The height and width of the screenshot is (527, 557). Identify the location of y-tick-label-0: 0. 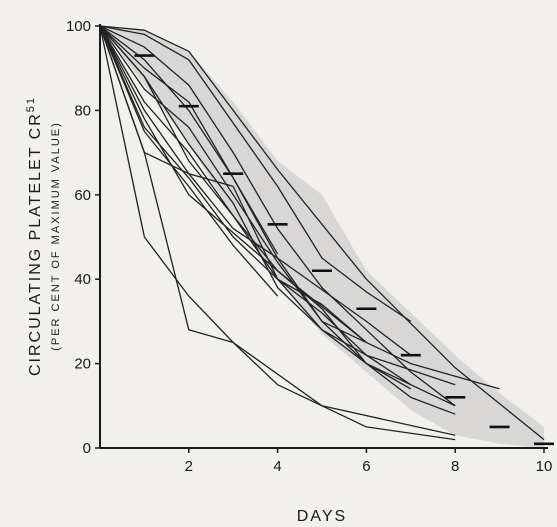
(87, 448).